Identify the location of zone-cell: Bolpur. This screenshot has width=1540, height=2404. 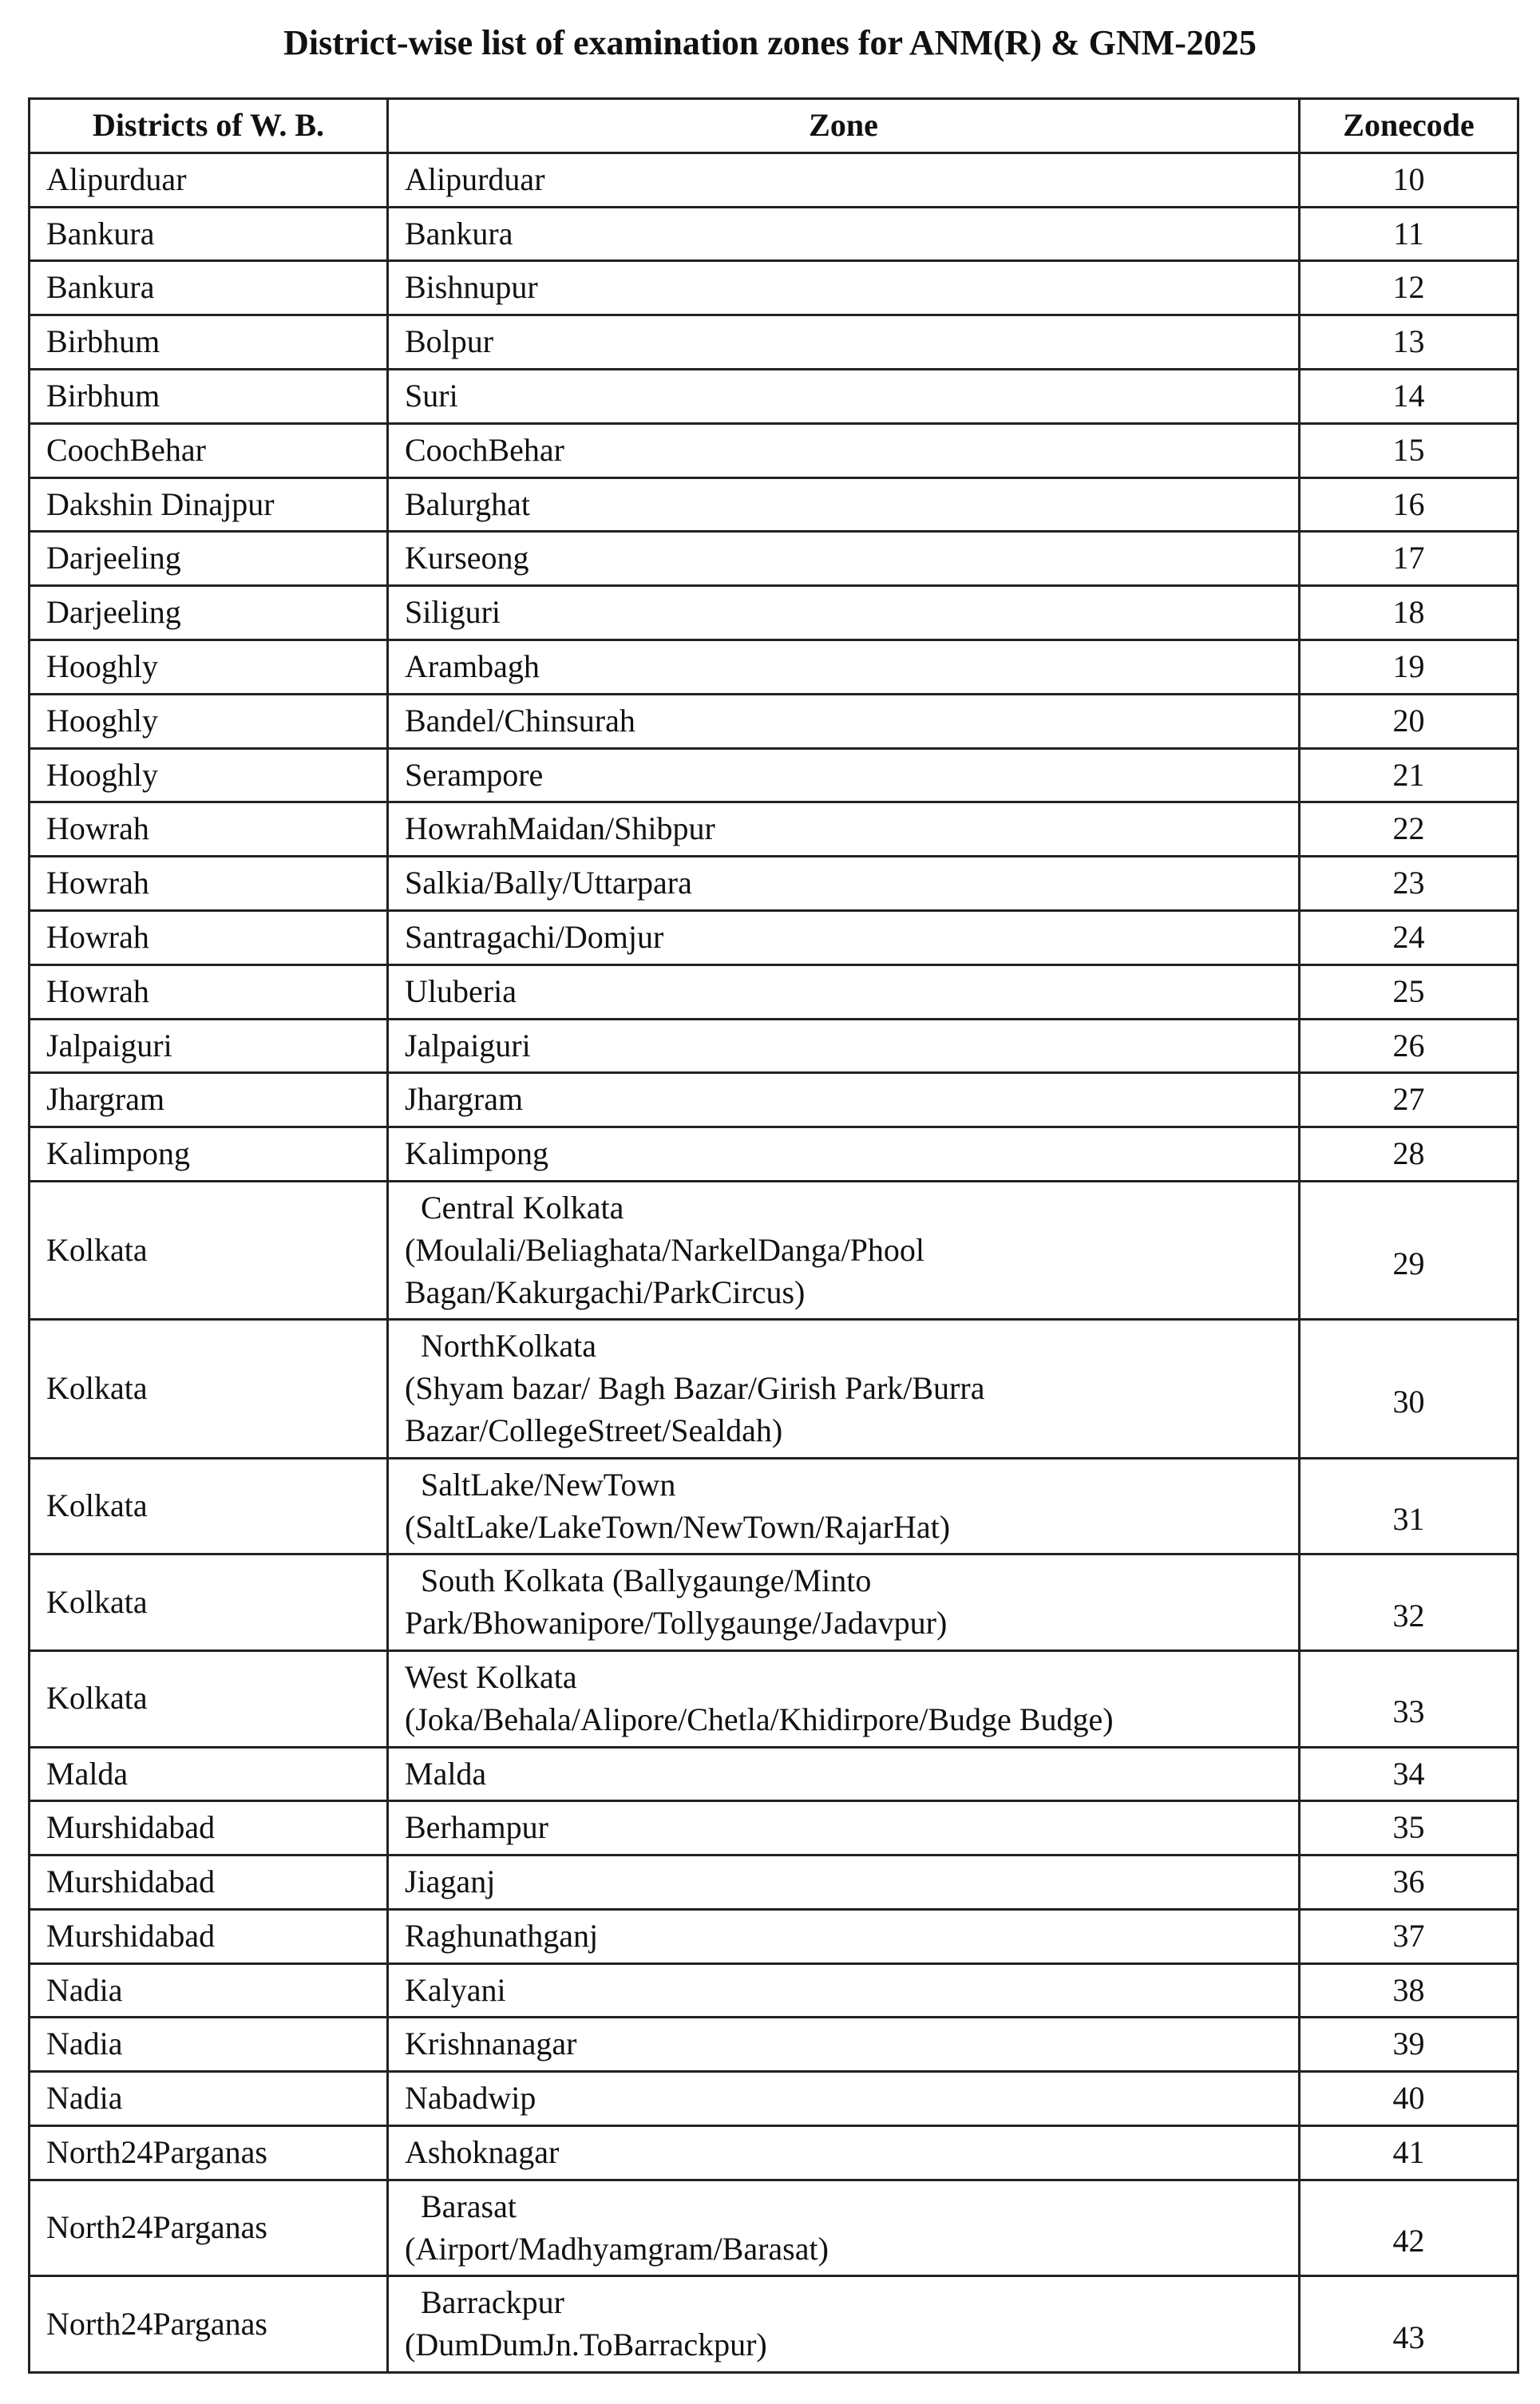
(843, 342).